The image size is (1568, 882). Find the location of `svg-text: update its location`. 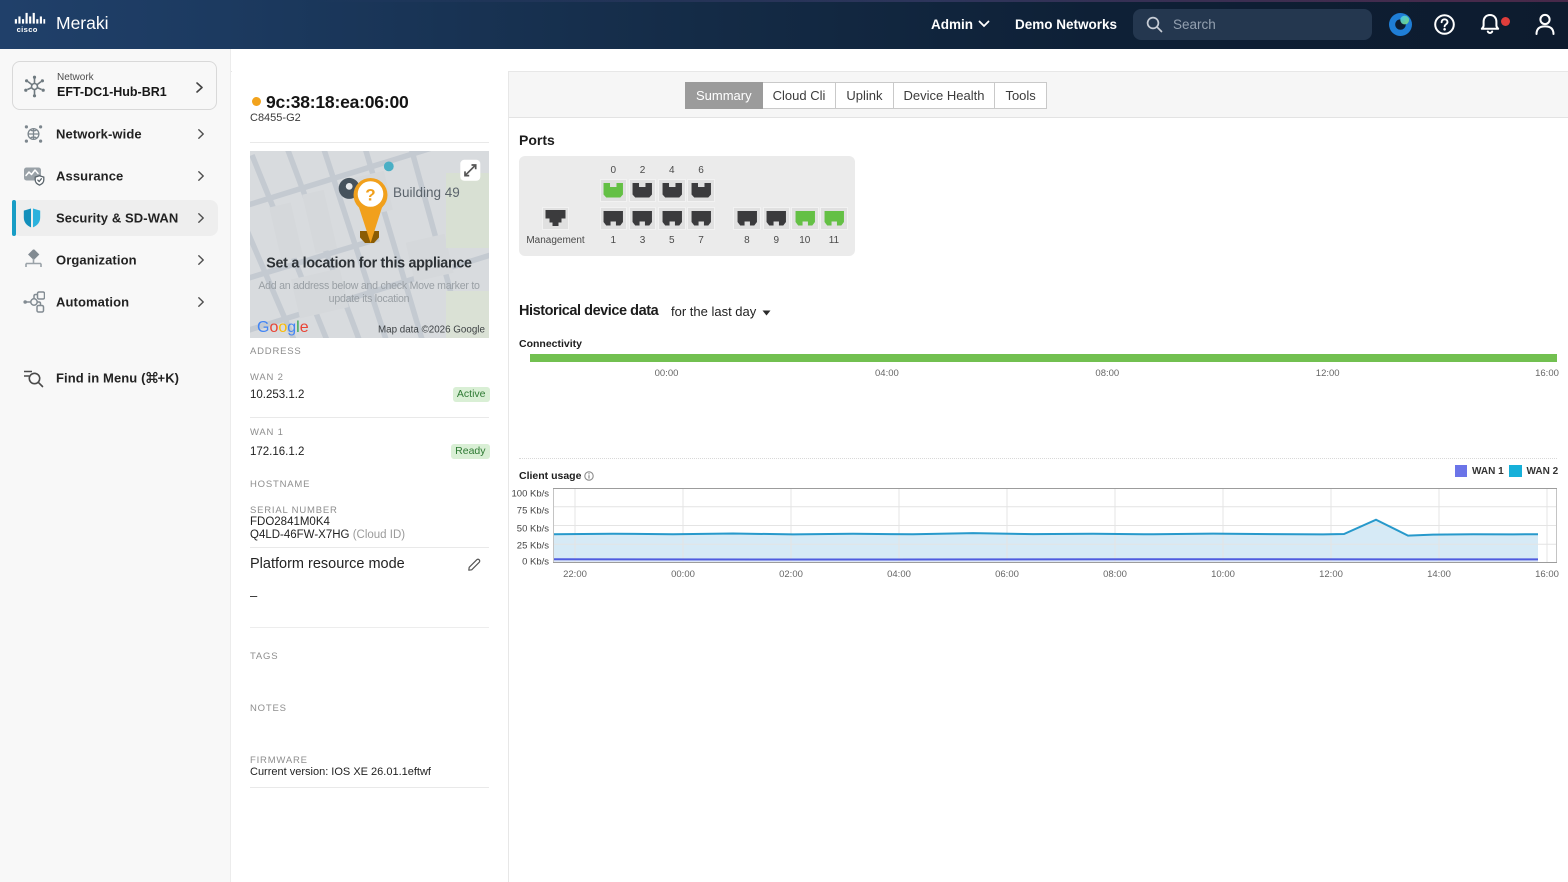

svg-text: update its location is located at coordinates (369, 299).